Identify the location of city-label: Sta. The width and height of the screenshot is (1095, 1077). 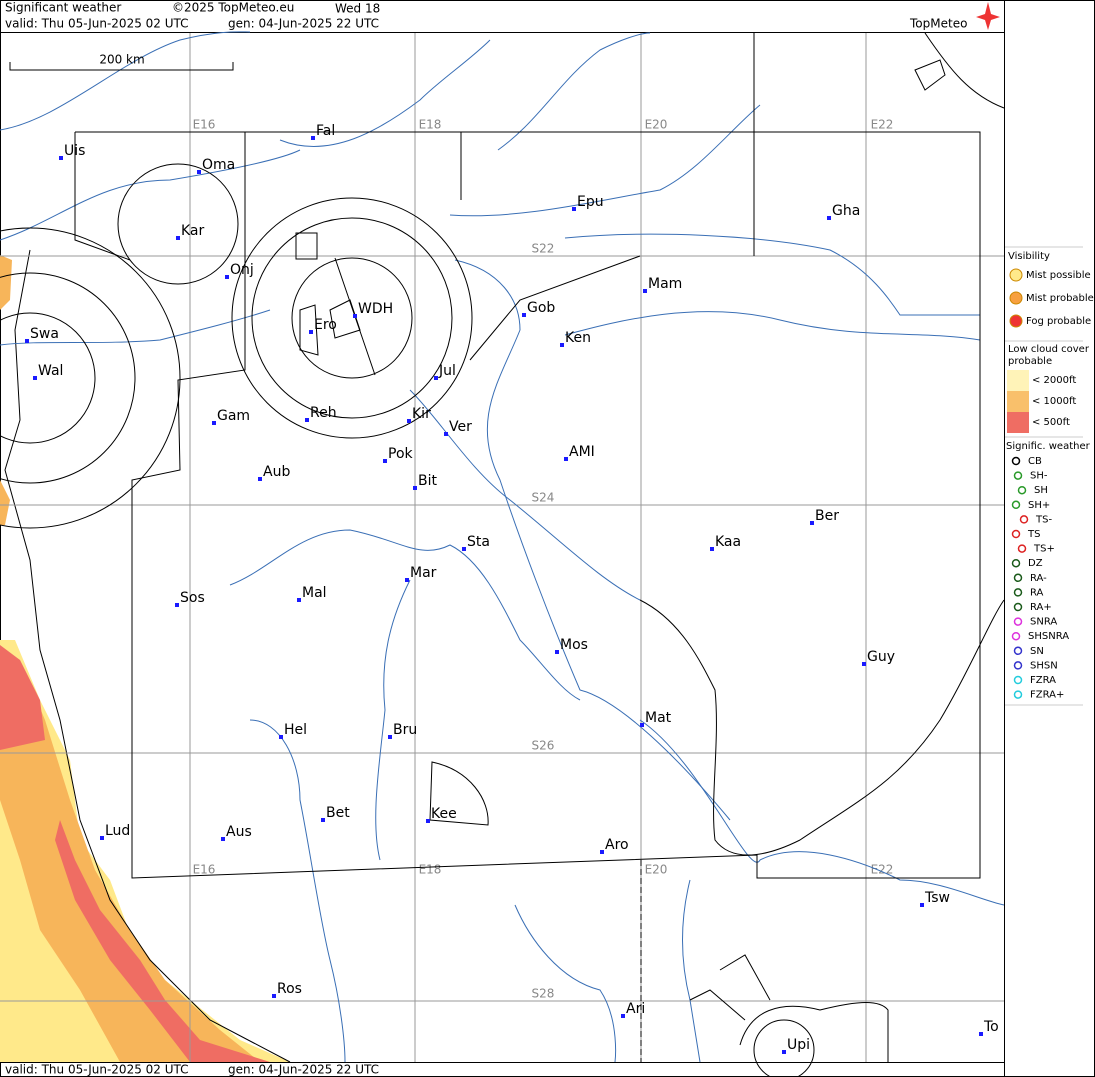
(478, 542).